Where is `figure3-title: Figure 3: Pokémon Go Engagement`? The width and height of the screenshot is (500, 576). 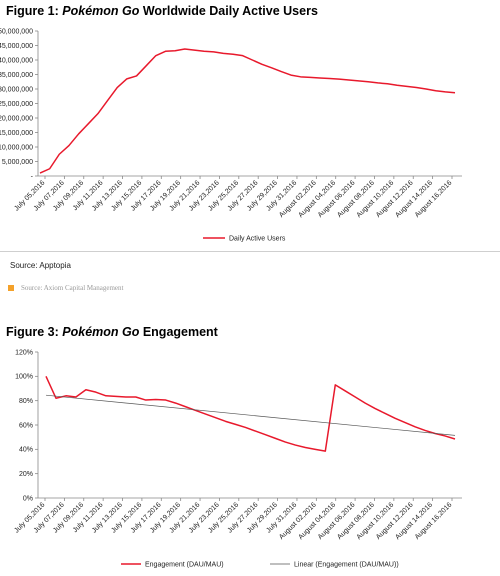 figure3-title: Figure 3: Pokémon Go Engagement is located at coordinates (112, 332).